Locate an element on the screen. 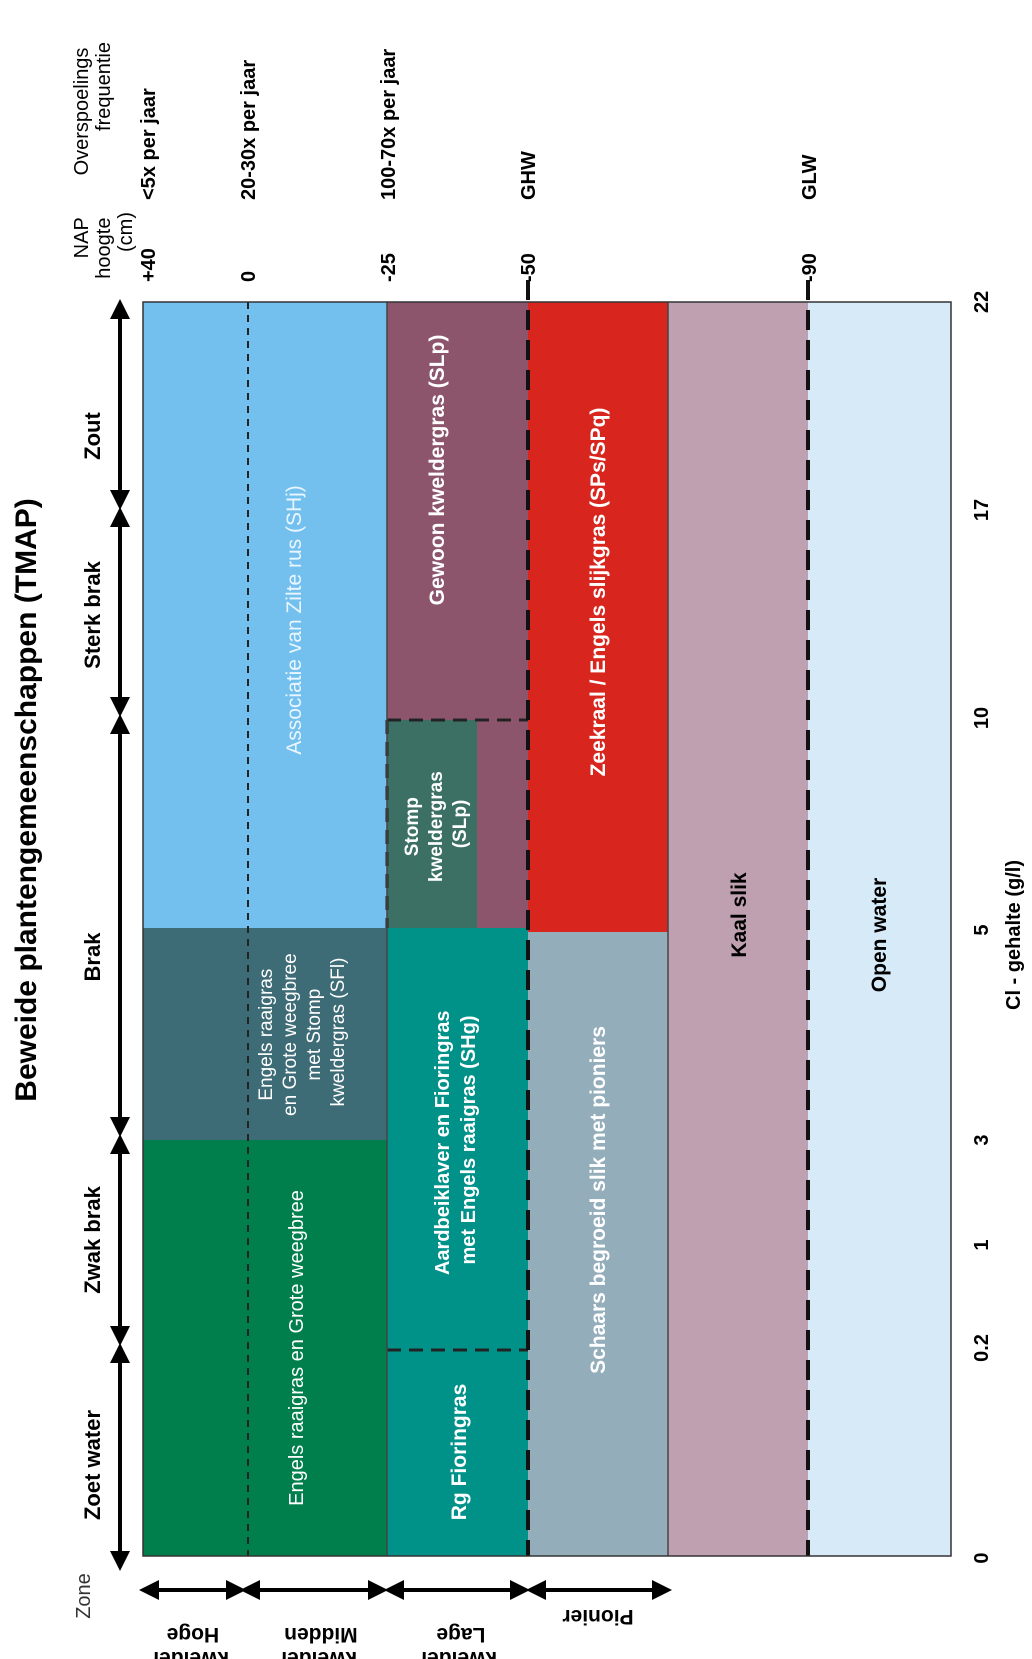 Image resolution: width=1032 pixels, height=1659 pixels. nap-header-line2: hoogte is located at coordinates (104, 248).